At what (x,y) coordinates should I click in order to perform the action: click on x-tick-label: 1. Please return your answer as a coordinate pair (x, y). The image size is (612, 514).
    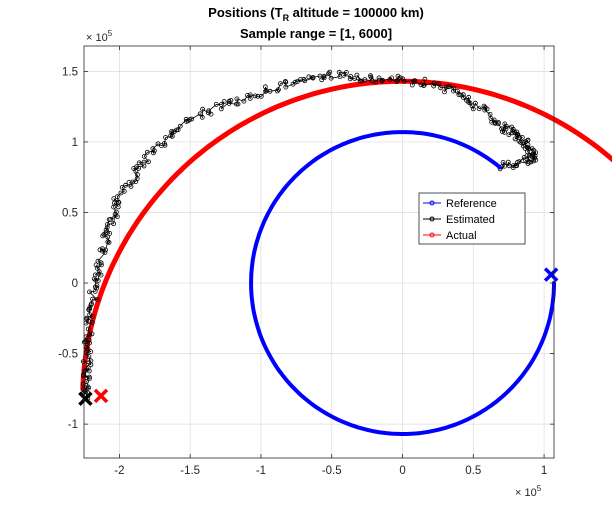
    Looking at the image, I should click on (544, 471).